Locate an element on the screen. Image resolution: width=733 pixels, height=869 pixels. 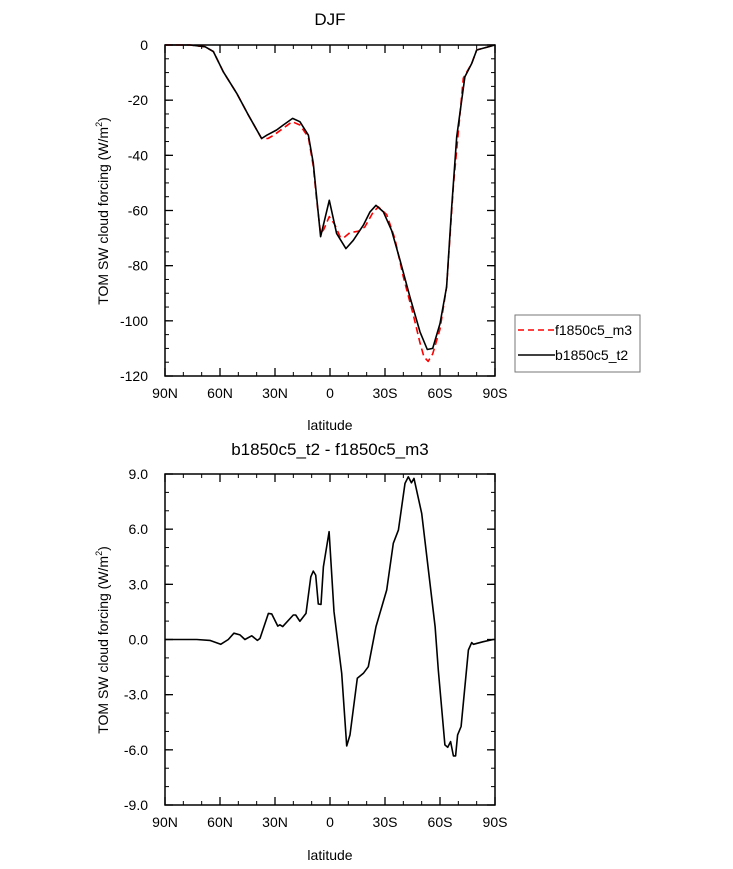
bottom-y-tick-label: -3.0 is located at coordinates (136, 695).